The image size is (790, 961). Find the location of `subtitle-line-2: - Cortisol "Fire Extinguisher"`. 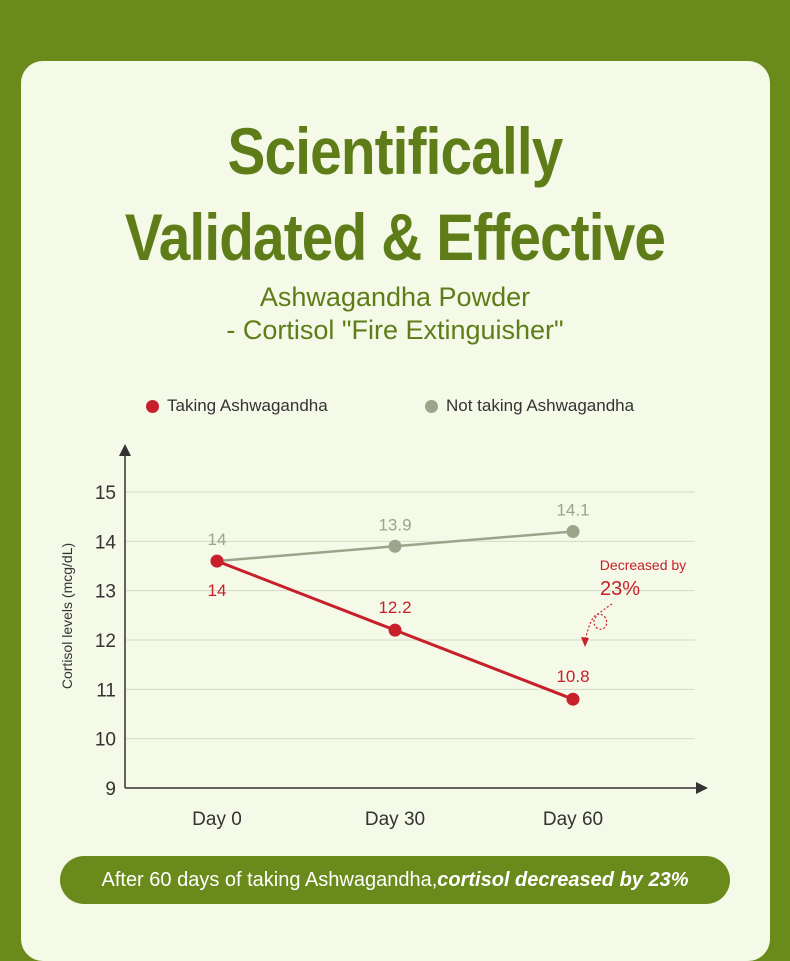

subtitle-line-2: - Cortisol "Fire Extinguisher" is located at coordinates (395, 330).